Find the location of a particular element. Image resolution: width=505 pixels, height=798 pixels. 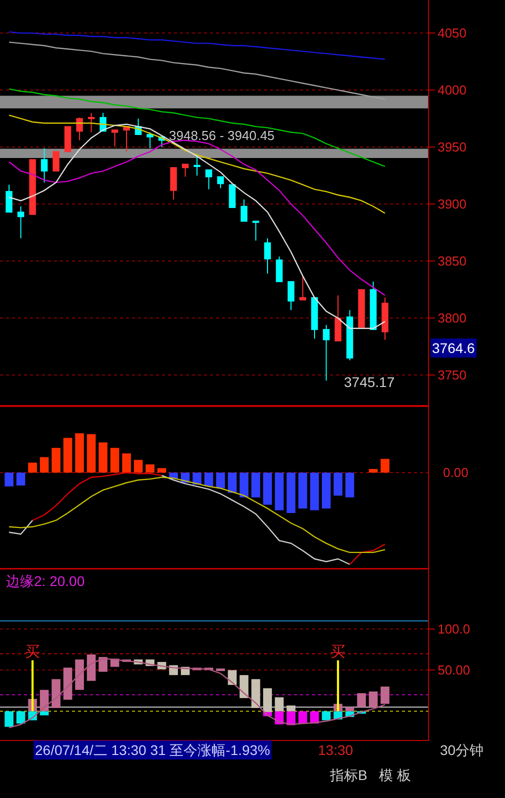

y-tick-label: 3800 is located at coordinates (452, 318).